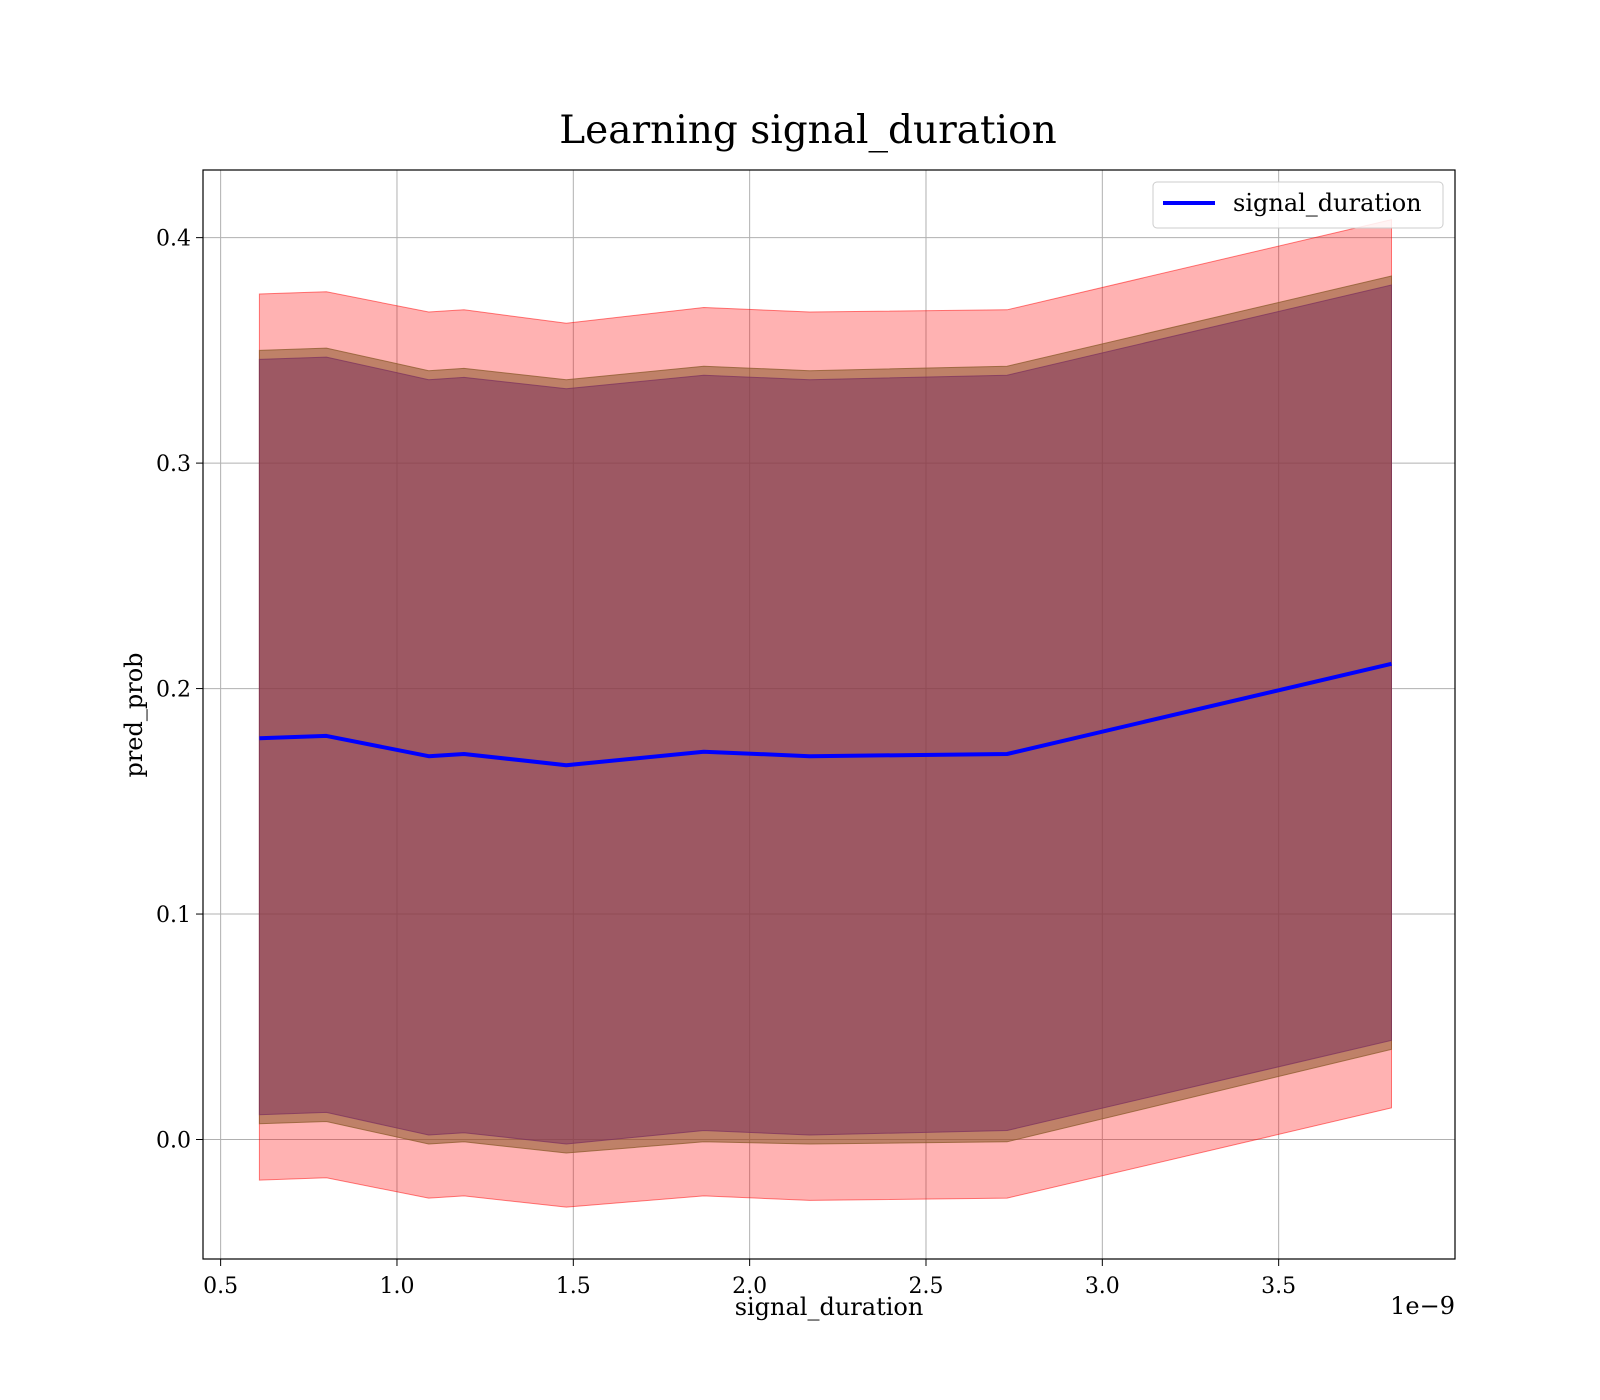 The width and height of the screenshot is (1600, 1400). What do you see at coordinates (749, 1286) in the screenshot?
I see `x-tick-label: 2.0` at bounding box center [749, 1286].